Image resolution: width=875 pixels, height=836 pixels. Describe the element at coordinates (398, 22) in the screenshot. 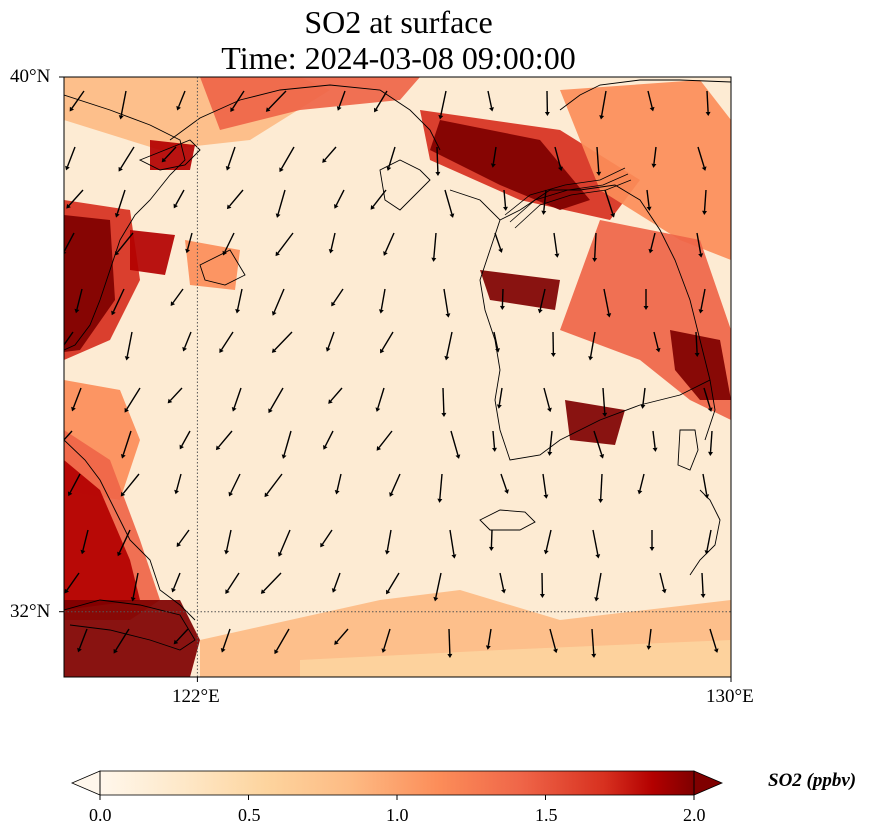

I see `map-title-line1: SO2 at surface` at that location.